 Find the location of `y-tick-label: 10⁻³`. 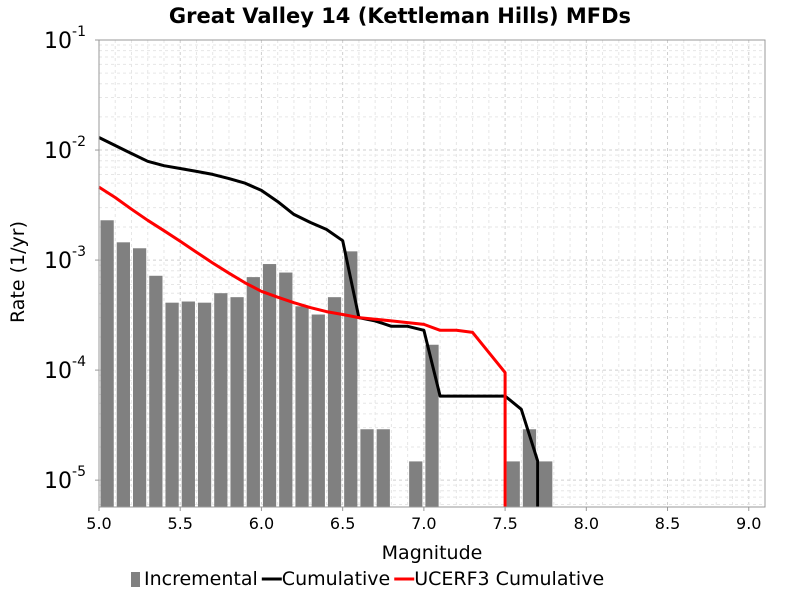

y-tick-label: 10⁻³ is located at coordinates (65, 259).